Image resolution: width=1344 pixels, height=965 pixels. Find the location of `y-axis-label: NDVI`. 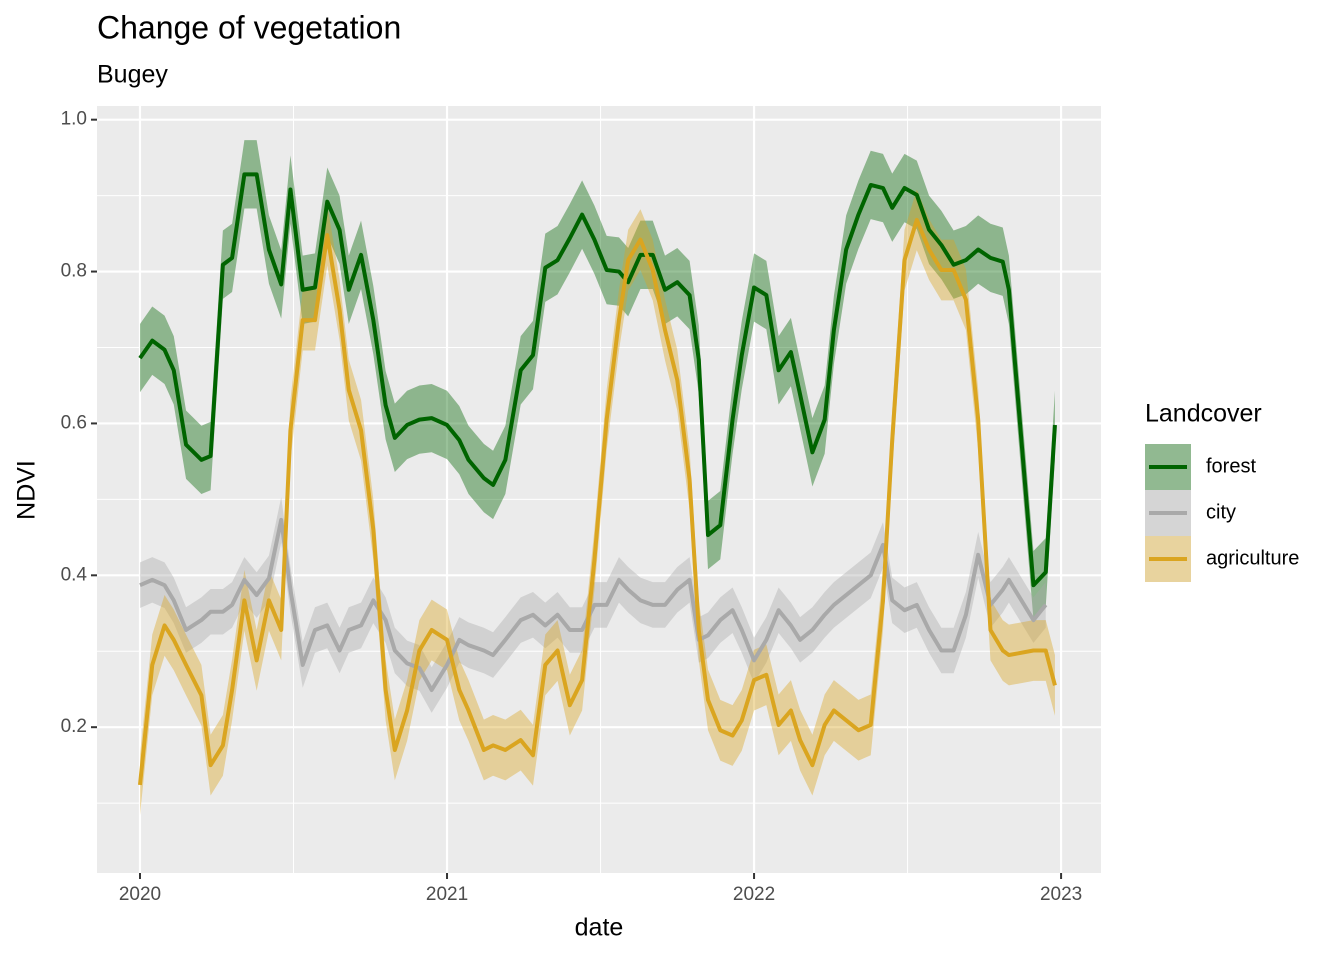

y-axis-label: NDVI is located at coordinates (27, 490).